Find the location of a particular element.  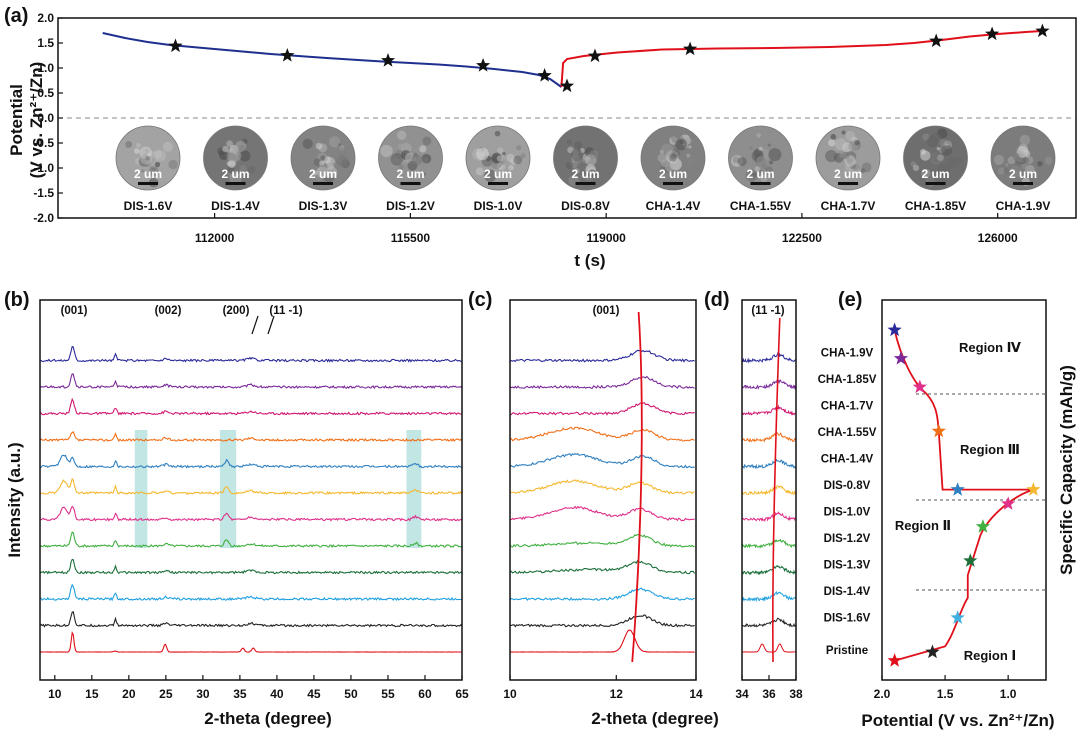

e-xlabel: Potential (V vs. Zn²⁺/Zn) is located at coordinates (957, 720).